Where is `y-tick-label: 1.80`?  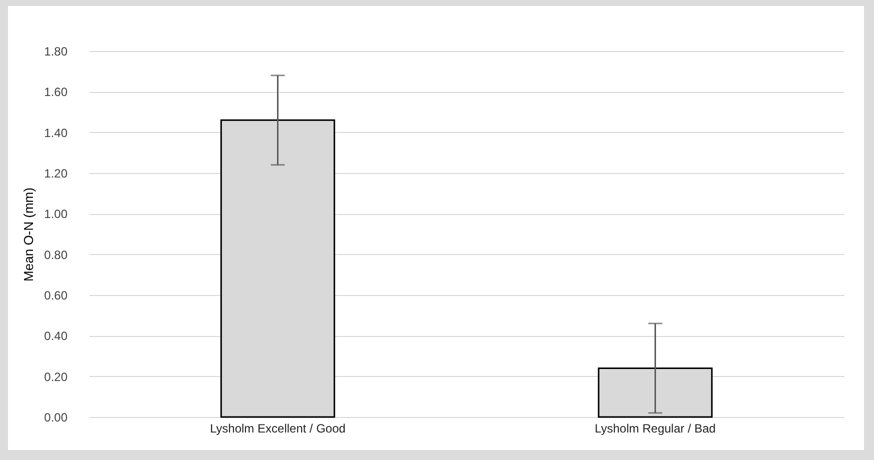 y-tick-label: 1.80 is located at coordinates (56, 51).